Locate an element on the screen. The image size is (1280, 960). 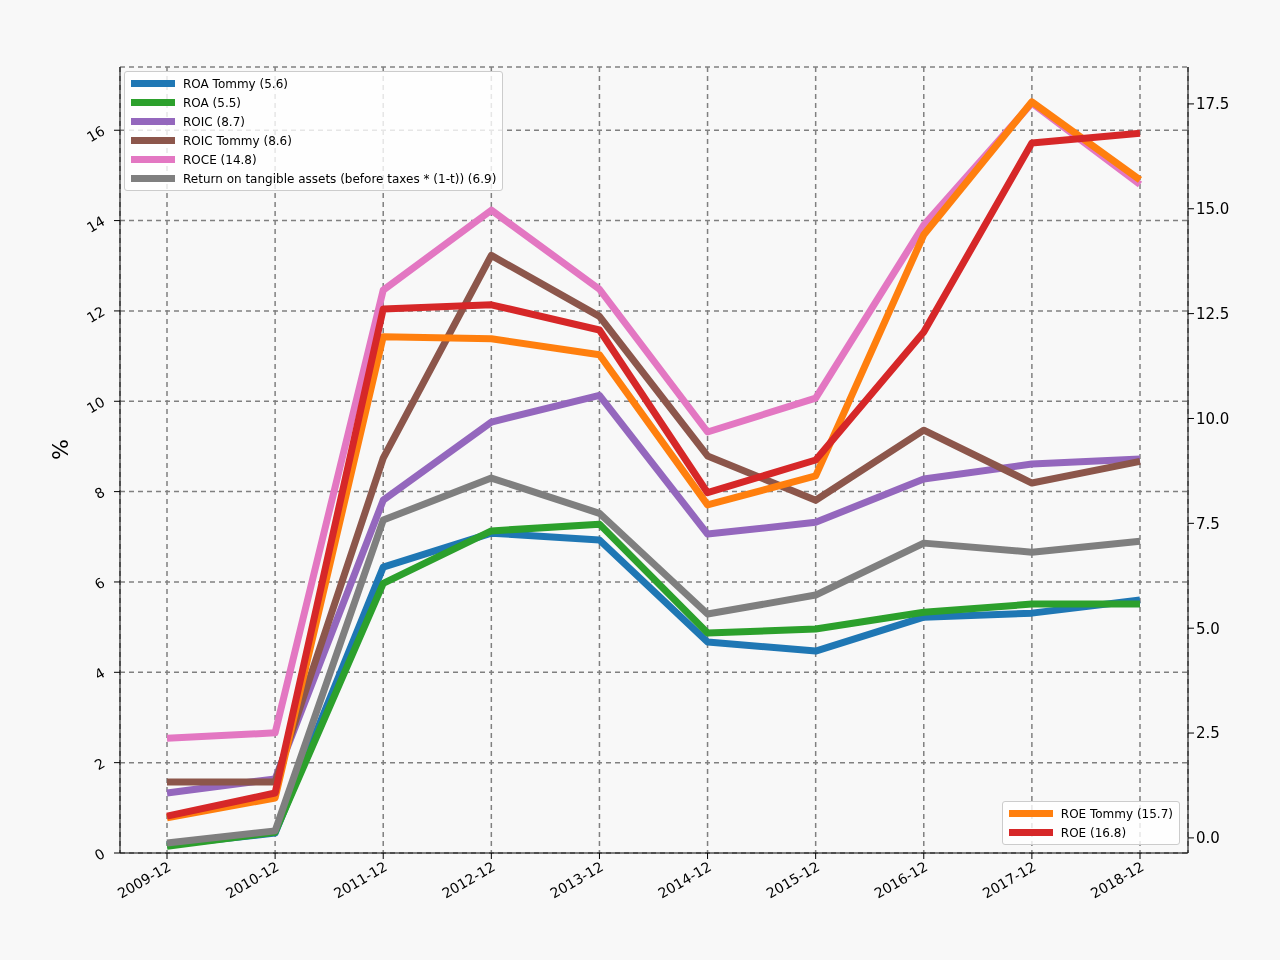
y-axis-title: % is located at coordinates (60, 449).